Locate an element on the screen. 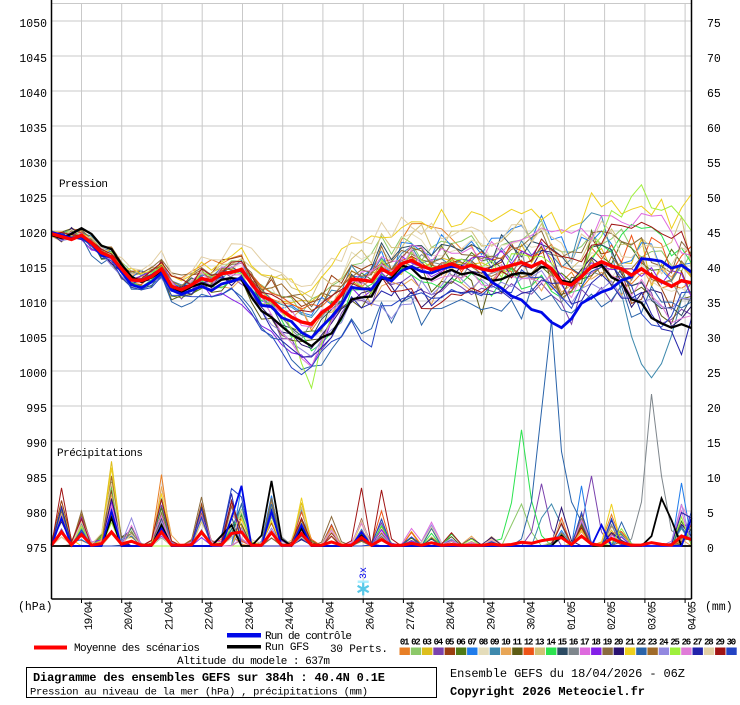 This screenshot has height=705, width=740. svg-text: 28 is located at coordinates (709, 643).